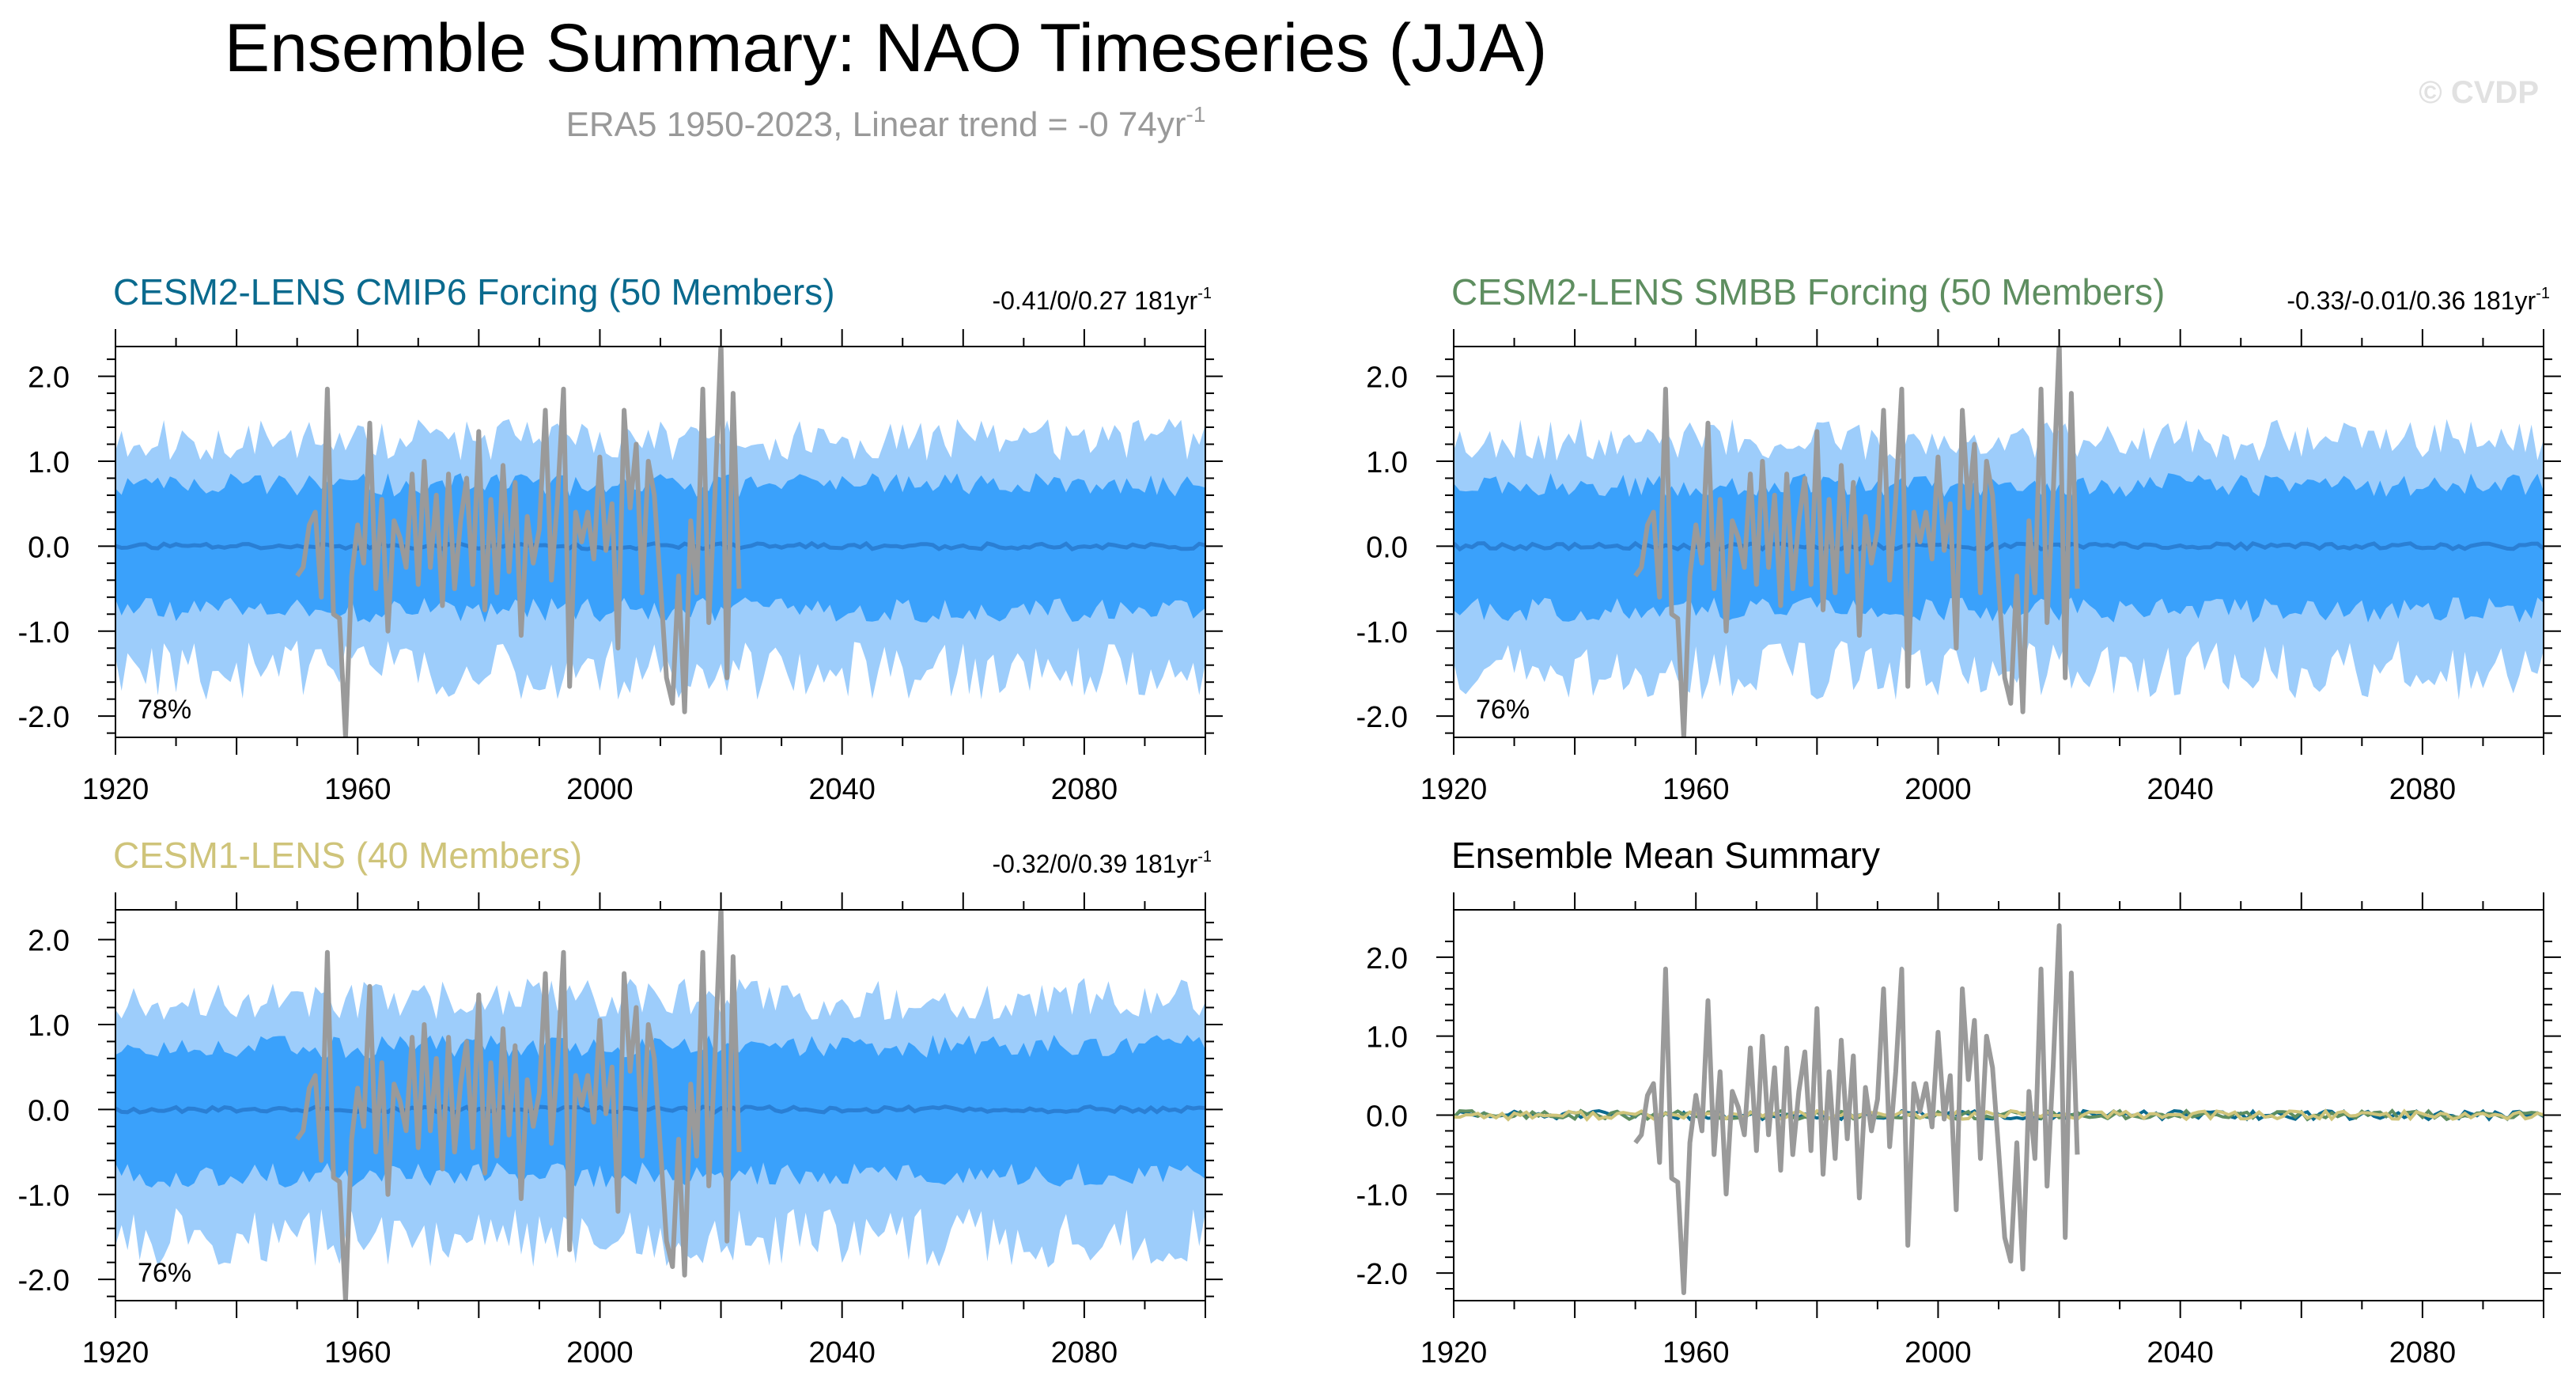 The height and width of the screenshot is (1394, 2576). I want to click on ensemble-mean-cesm1, so click(1999, 1115).